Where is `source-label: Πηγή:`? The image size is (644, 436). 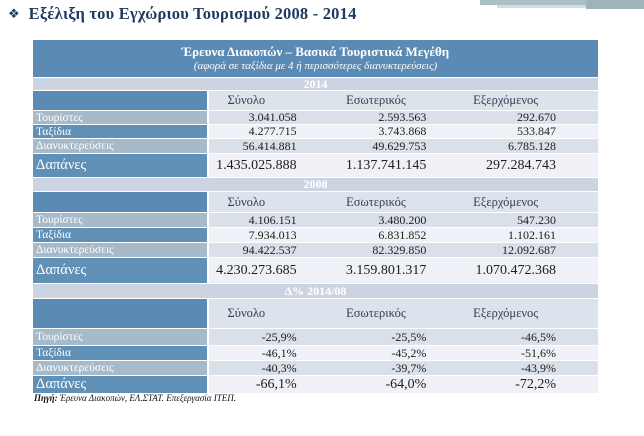 source-label: Πηγή: is located at coordinates (46, 398).